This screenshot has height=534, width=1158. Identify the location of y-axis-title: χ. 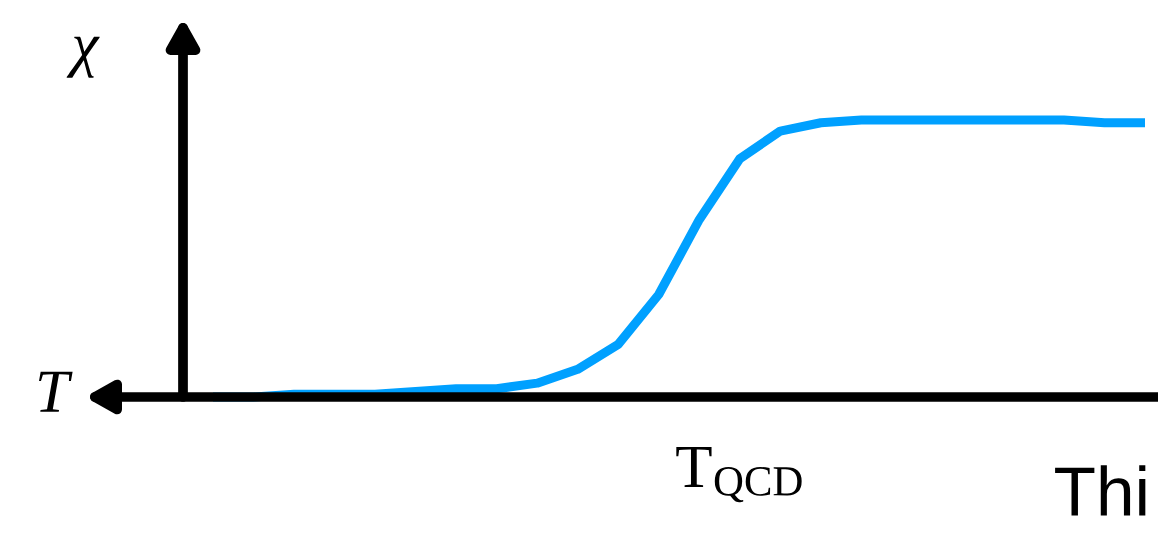
(83, 57).